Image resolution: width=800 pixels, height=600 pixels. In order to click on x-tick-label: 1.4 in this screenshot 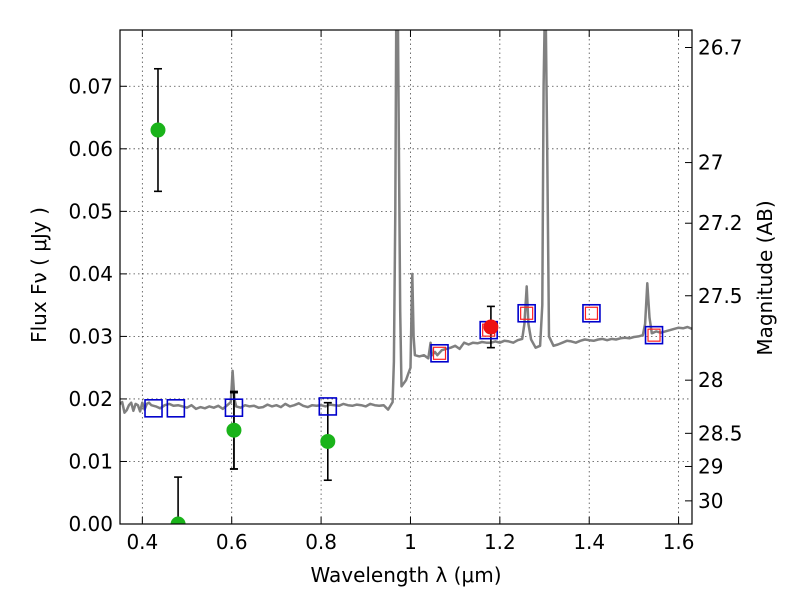, I will do `click(589, 542)`.